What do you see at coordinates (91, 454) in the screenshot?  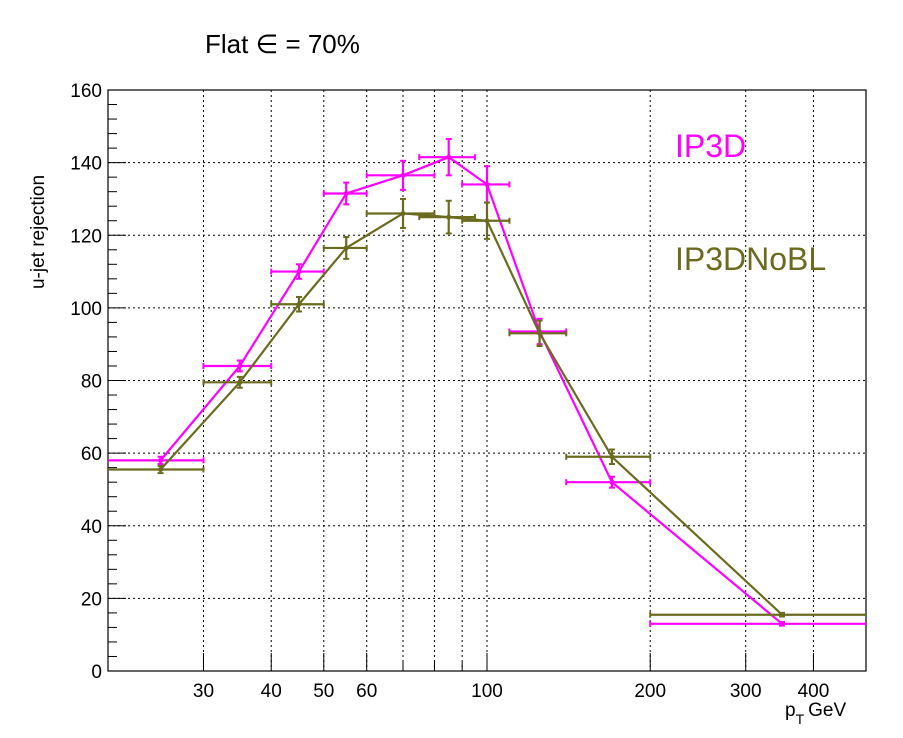 I see `y-tick-label: 60` at bounding box center [91, 454].